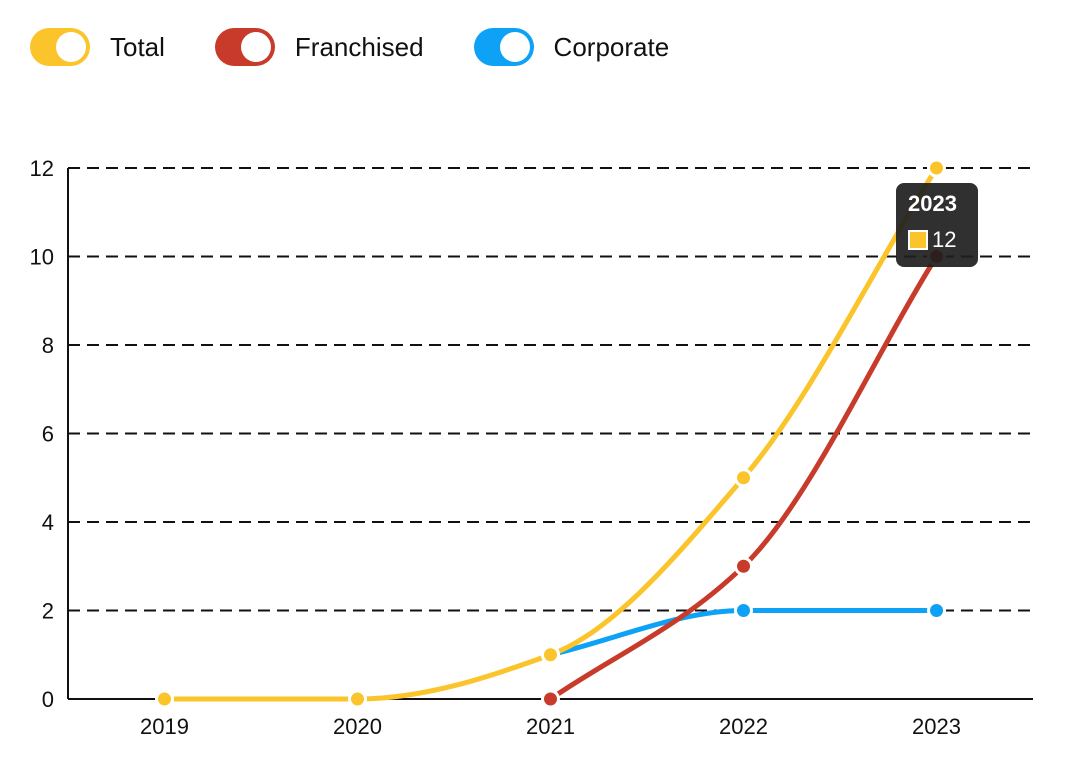  I want to click on franchised-toggle, so click(244, 47).